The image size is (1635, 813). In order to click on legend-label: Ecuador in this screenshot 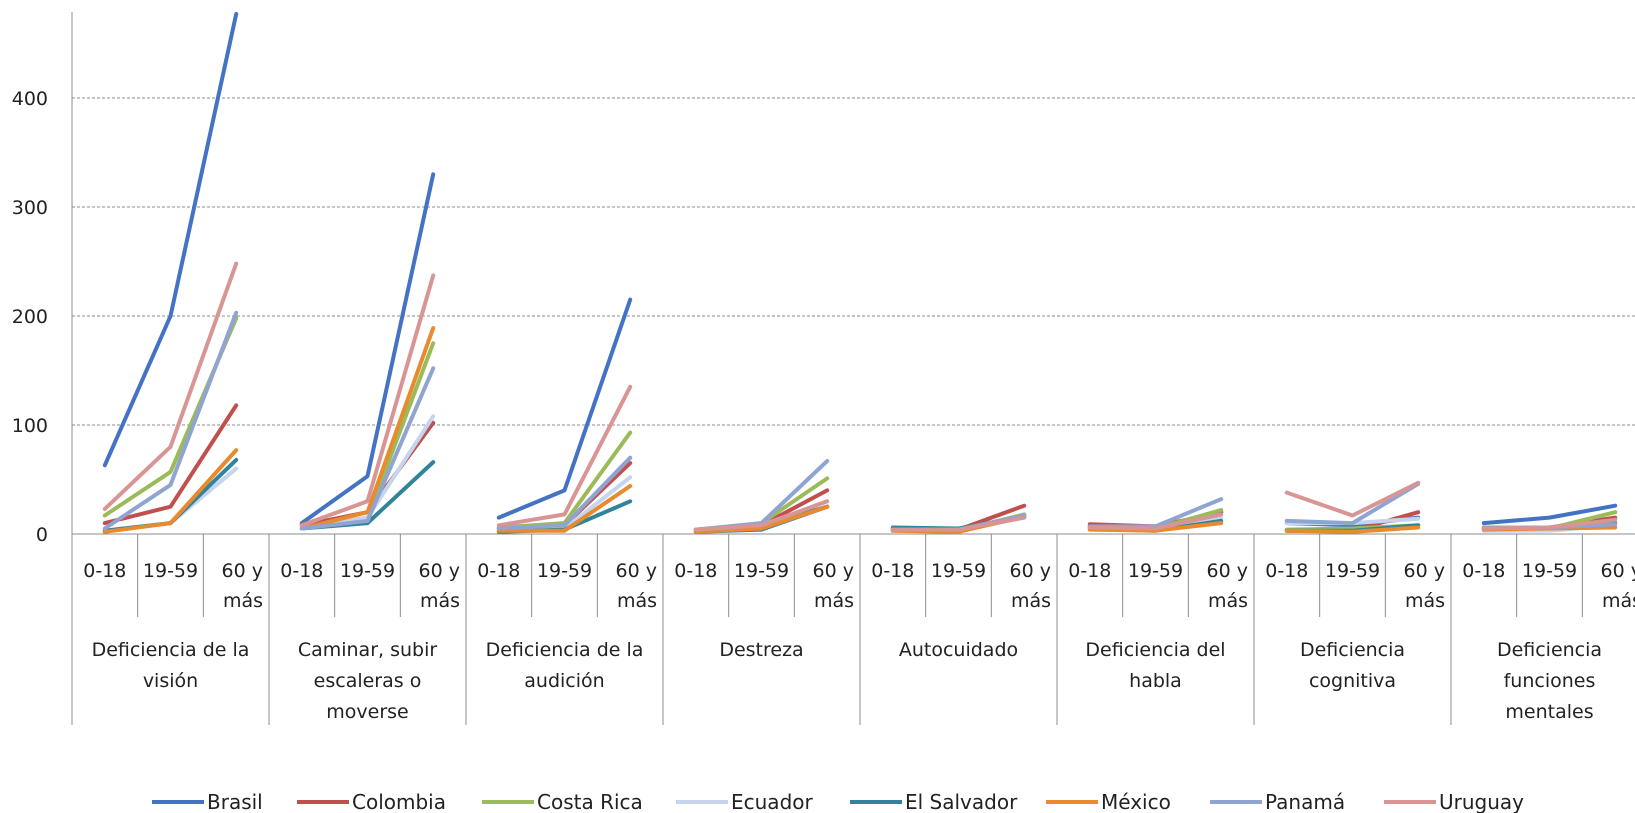, I will do `click(772, 801)`.